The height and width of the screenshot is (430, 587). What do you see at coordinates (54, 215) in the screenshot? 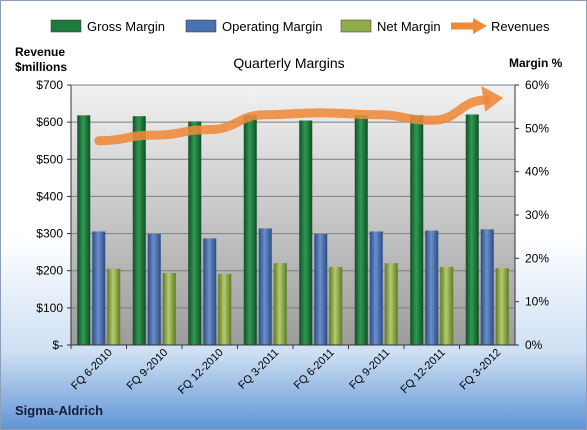
I see `left-axis: $- $100 $200 $300 $400 $500 $600 $700` at bounding box center [54, 215].